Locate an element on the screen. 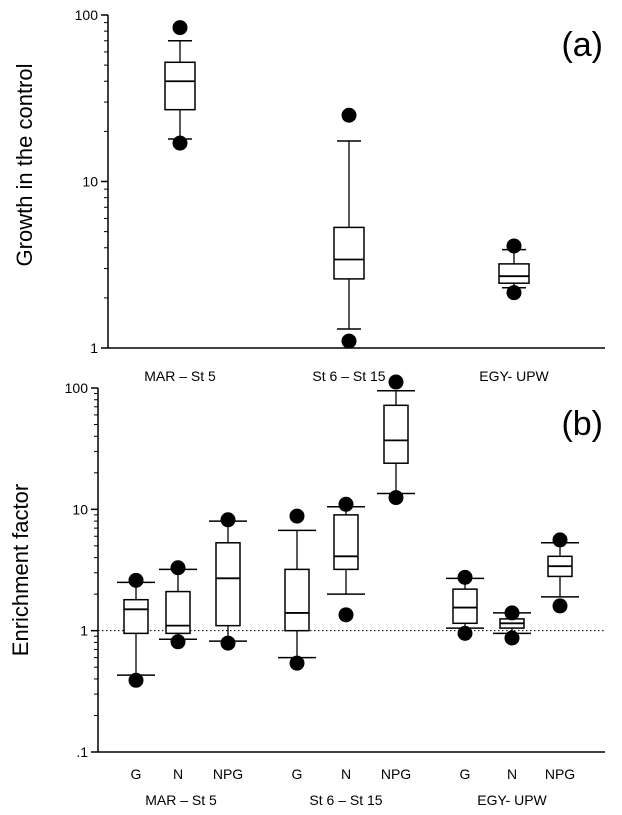  panel-label: (b) is located at coordinates (582, 424).